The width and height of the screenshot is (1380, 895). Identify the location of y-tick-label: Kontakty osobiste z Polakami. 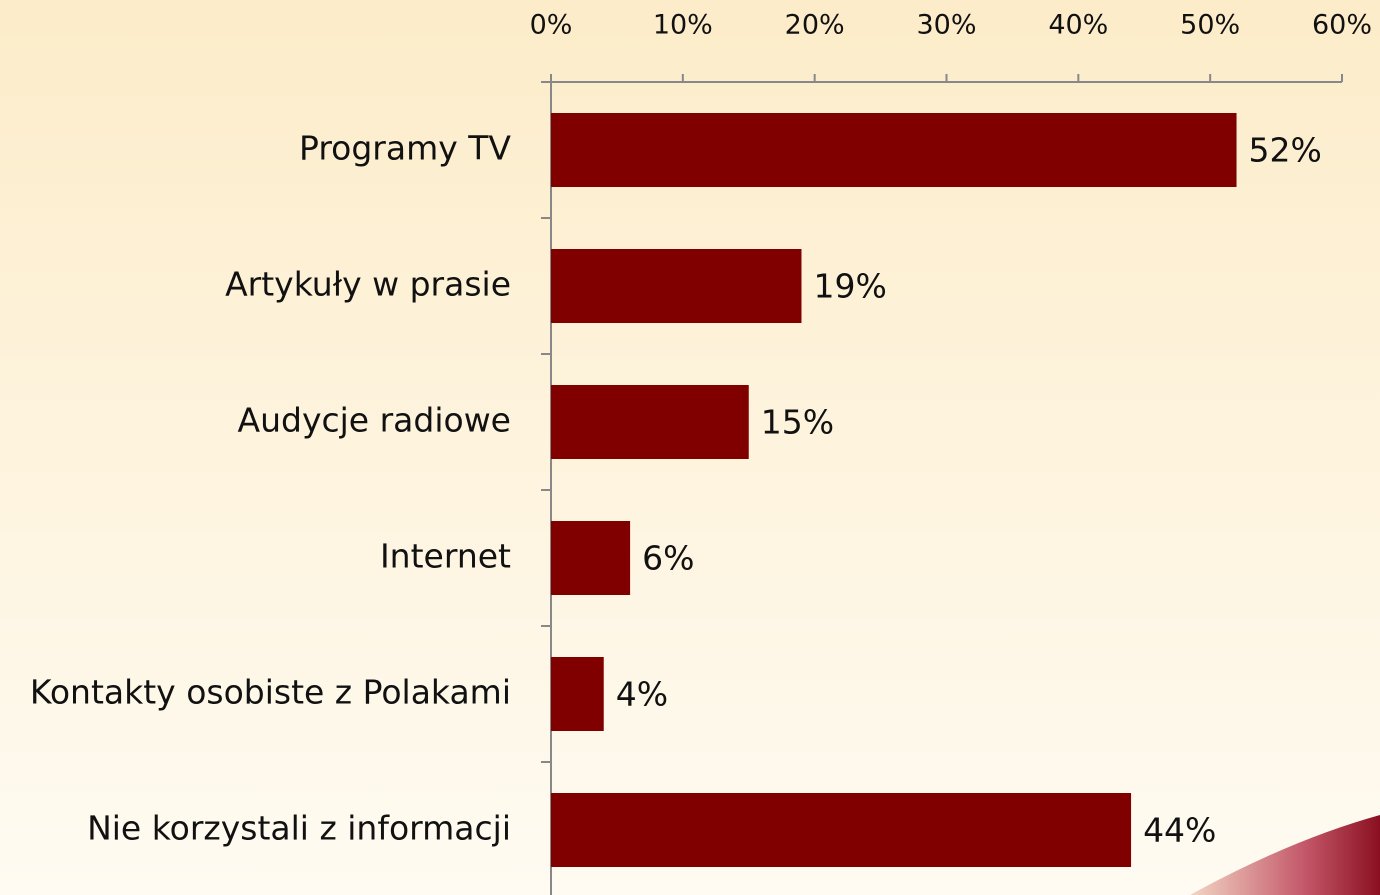
(270, 692).